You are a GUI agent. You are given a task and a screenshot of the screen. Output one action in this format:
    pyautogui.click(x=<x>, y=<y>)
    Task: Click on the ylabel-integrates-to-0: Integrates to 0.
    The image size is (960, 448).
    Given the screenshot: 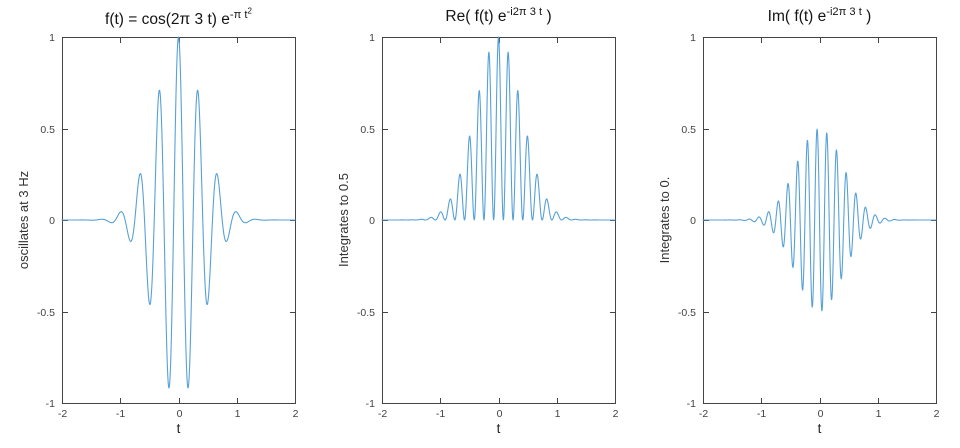 What is the action you would take?
    pyautogui.click(x=664, y=220)
    